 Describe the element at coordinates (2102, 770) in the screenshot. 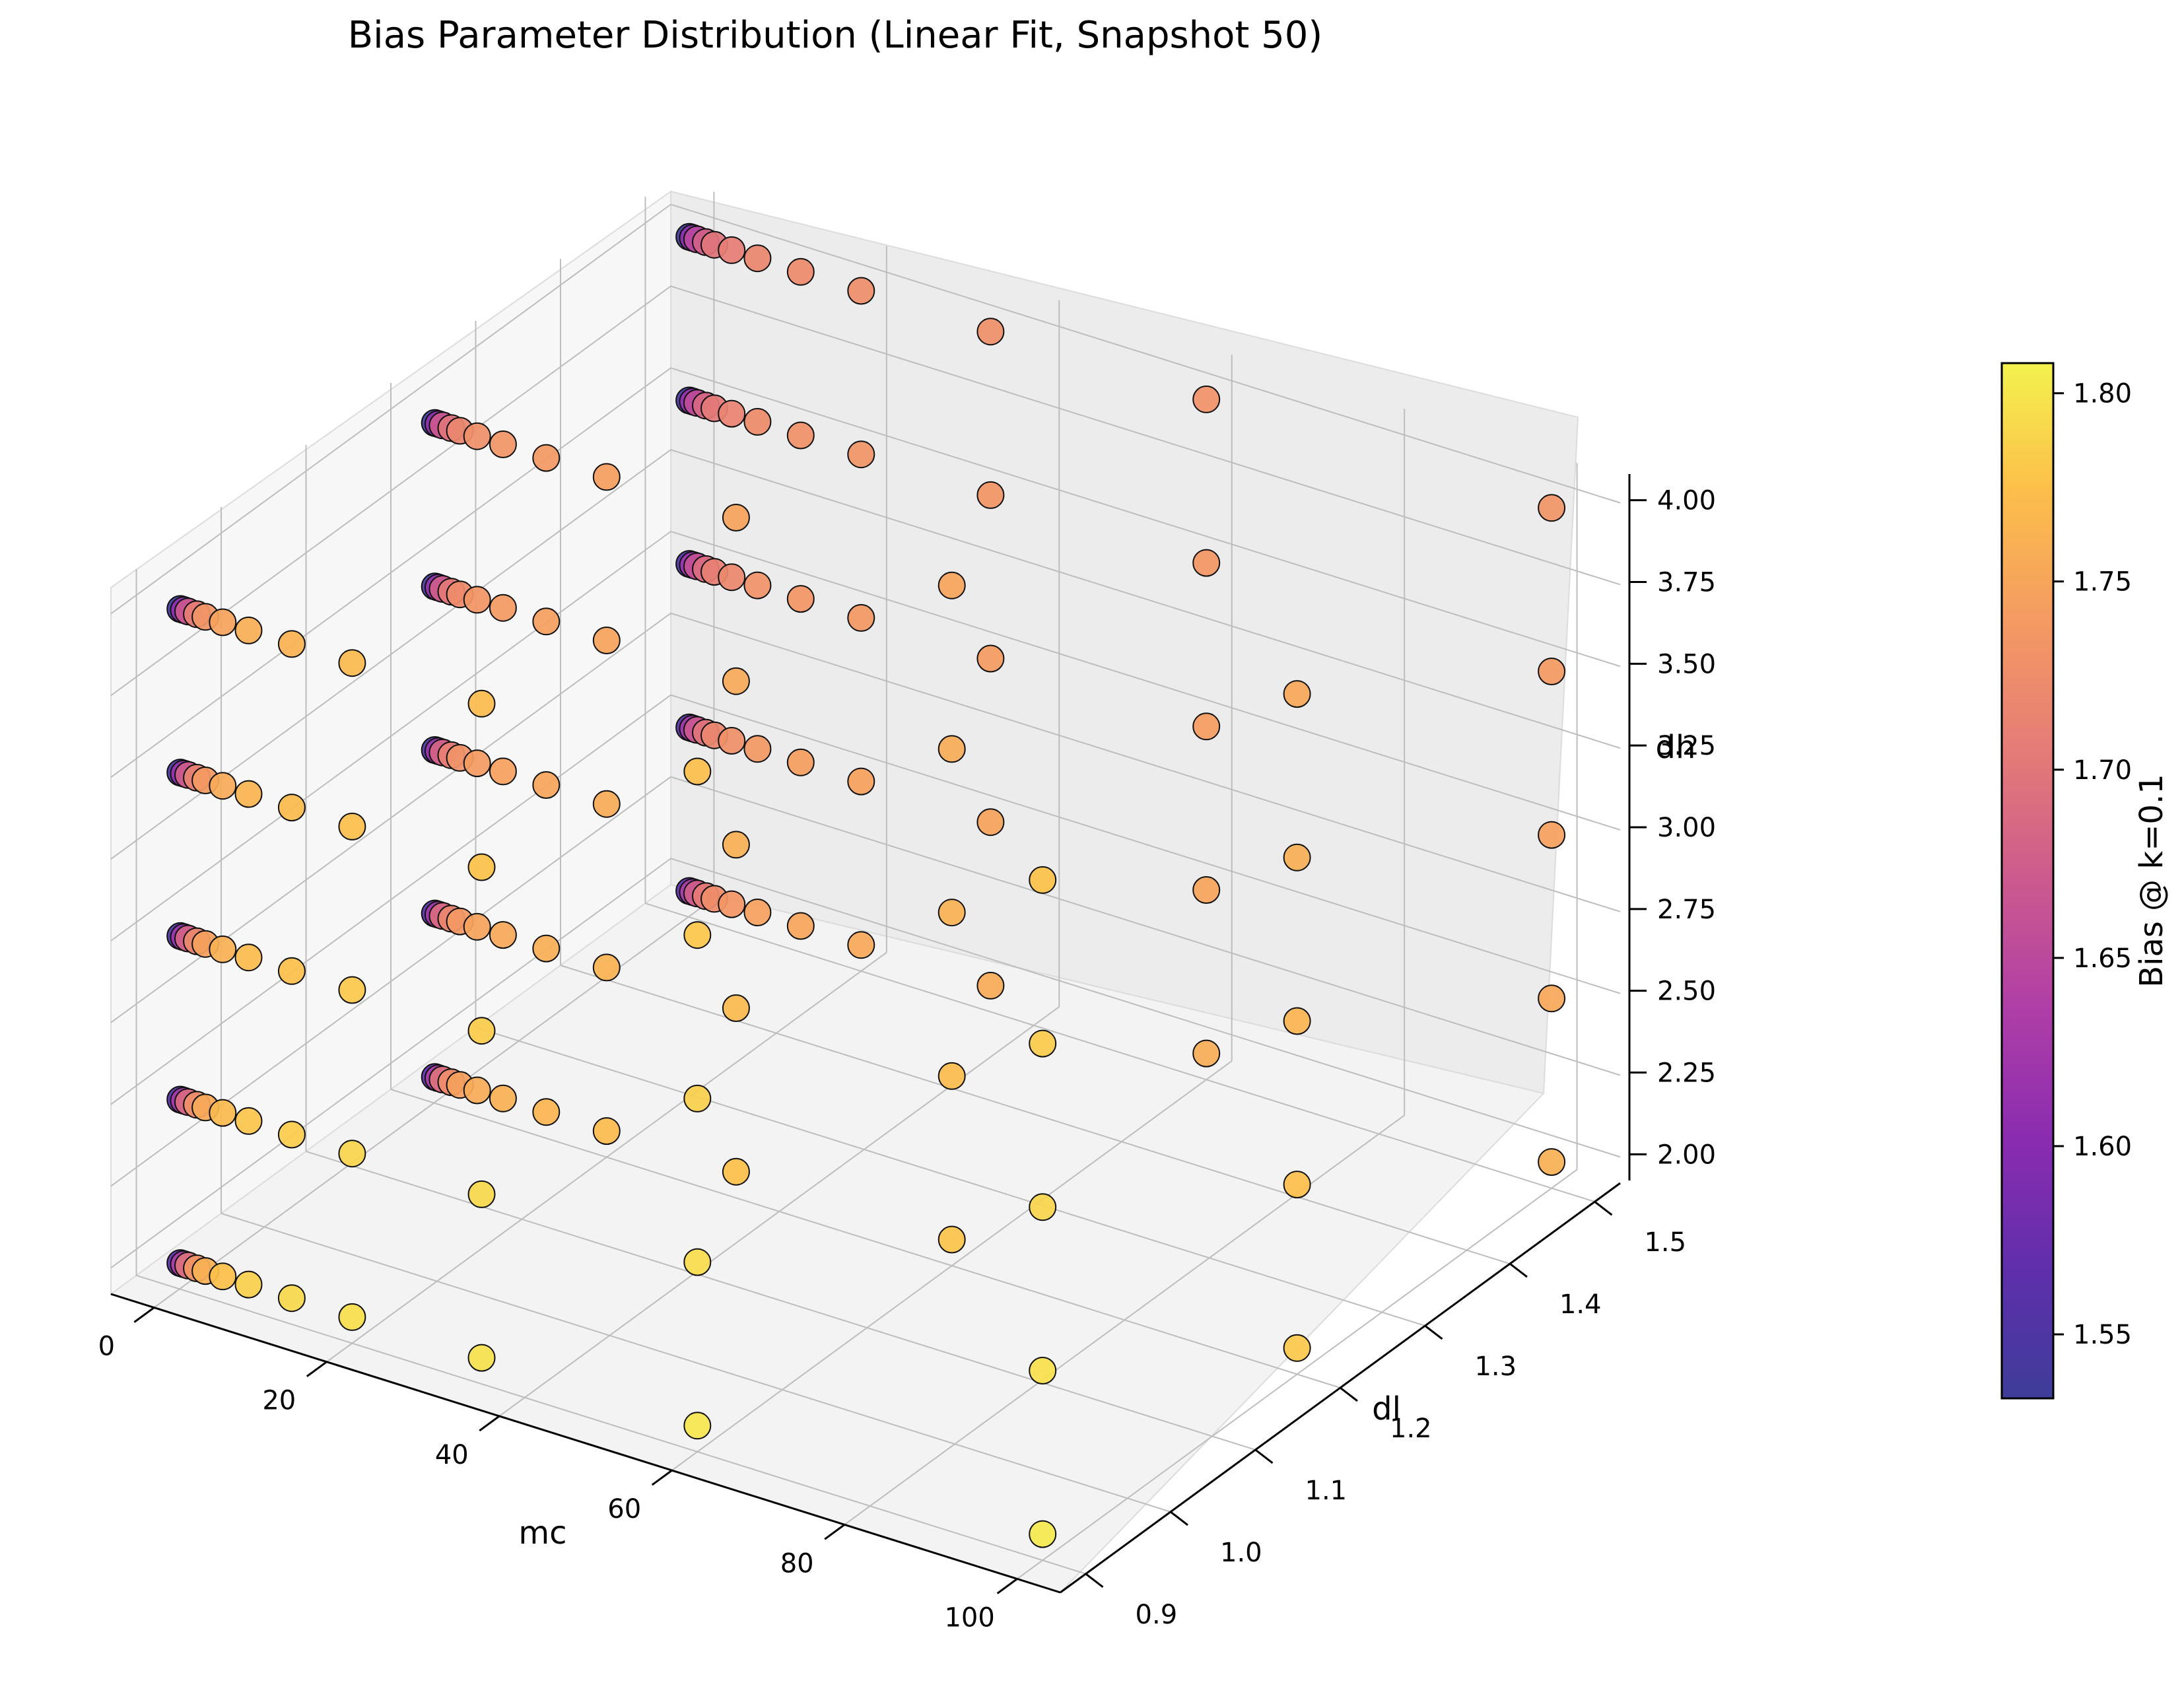

I see `colorbar-tick-label-3: 1.70` at that location.